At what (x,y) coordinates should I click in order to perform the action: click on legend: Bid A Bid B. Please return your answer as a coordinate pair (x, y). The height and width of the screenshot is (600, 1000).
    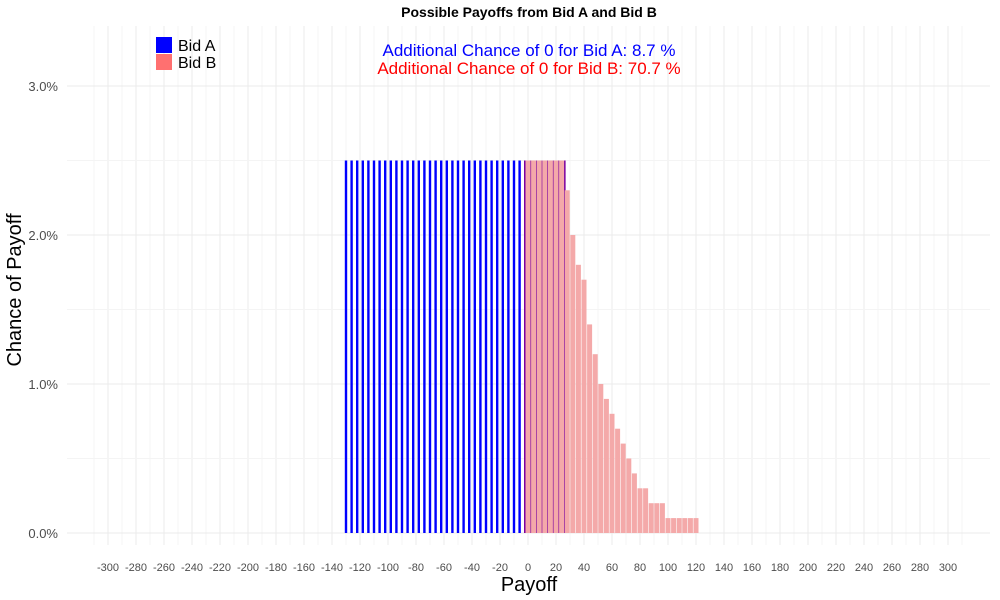
    Looking at the image, I should click on (186, 54).